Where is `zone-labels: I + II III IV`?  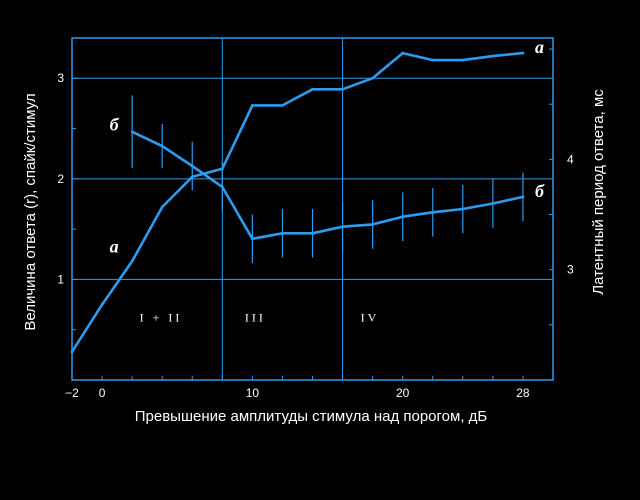 zone-labels: I + II III IV is located at coordinates (260, 318).